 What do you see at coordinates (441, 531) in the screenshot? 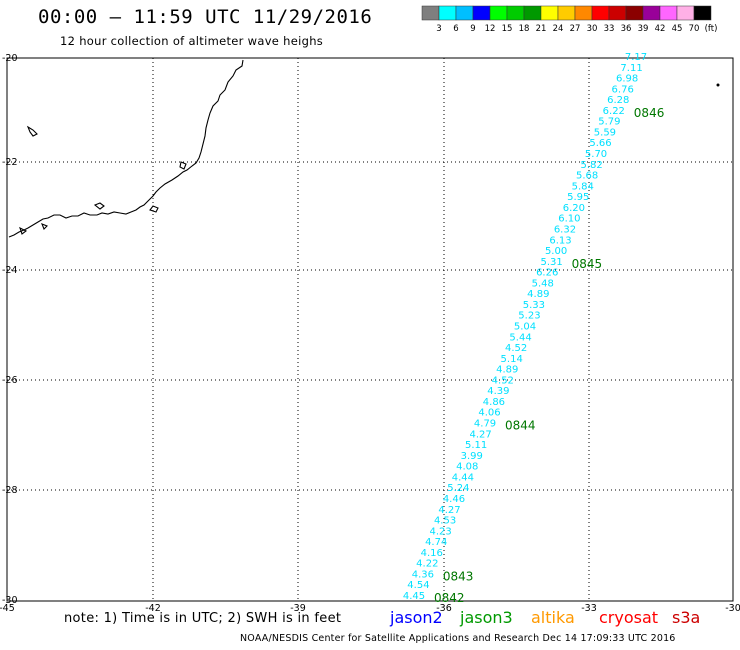
I see `wave-height-value: 4.23` at bounding box center [441, 531].